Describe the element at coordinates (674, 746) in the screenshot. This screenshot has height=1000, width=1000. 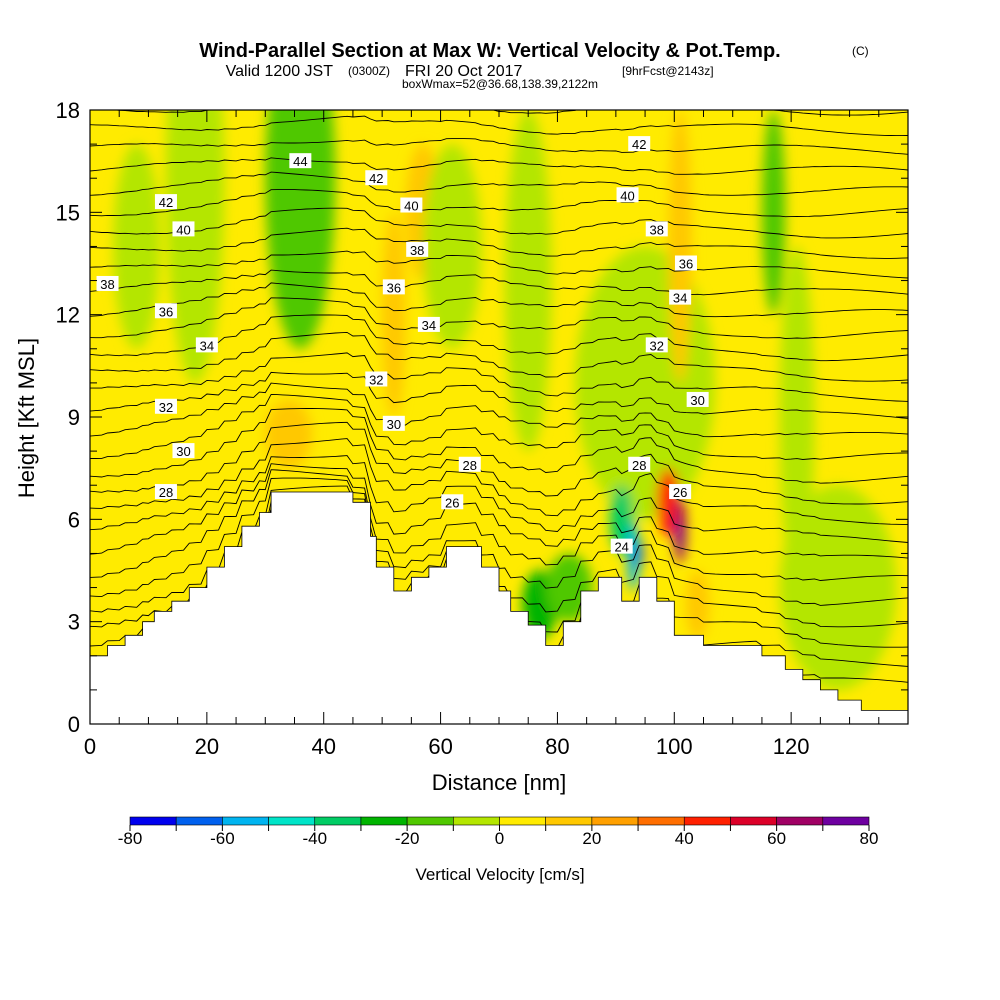
I see `x-tick-label: 100` at that location.